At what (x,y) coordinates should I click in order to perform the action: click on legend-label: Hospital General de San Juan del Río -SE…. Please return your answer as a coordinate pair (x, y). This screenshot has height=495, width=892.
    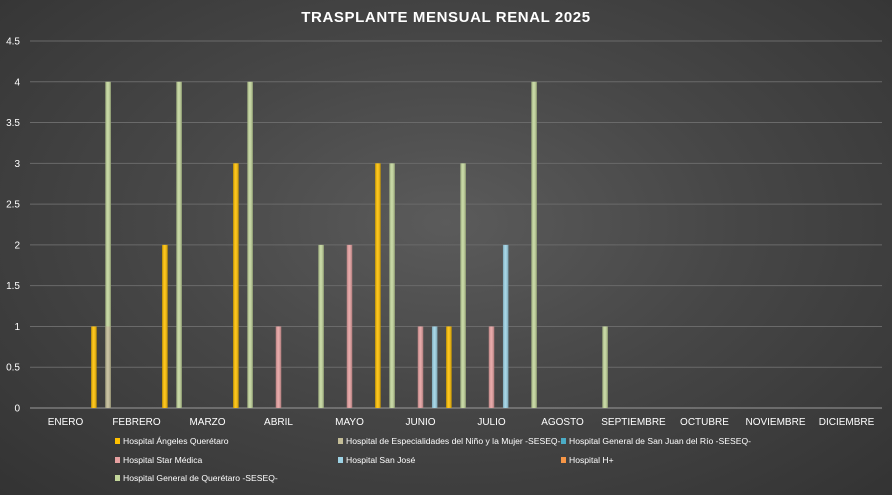
    Looking at the image, I should click on (660, 441).